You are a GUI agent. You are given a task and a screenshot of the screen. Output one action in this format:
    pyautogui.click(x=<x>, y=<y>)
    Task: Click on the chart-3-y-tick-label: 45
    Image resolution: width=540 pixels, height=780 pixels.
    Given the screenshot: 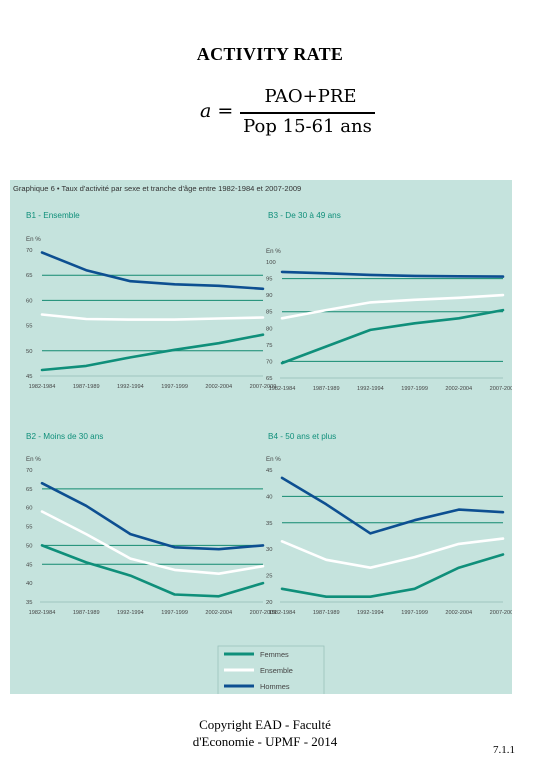 What is the action you would take?
    pyautogui.click(x=29, y=565)
    